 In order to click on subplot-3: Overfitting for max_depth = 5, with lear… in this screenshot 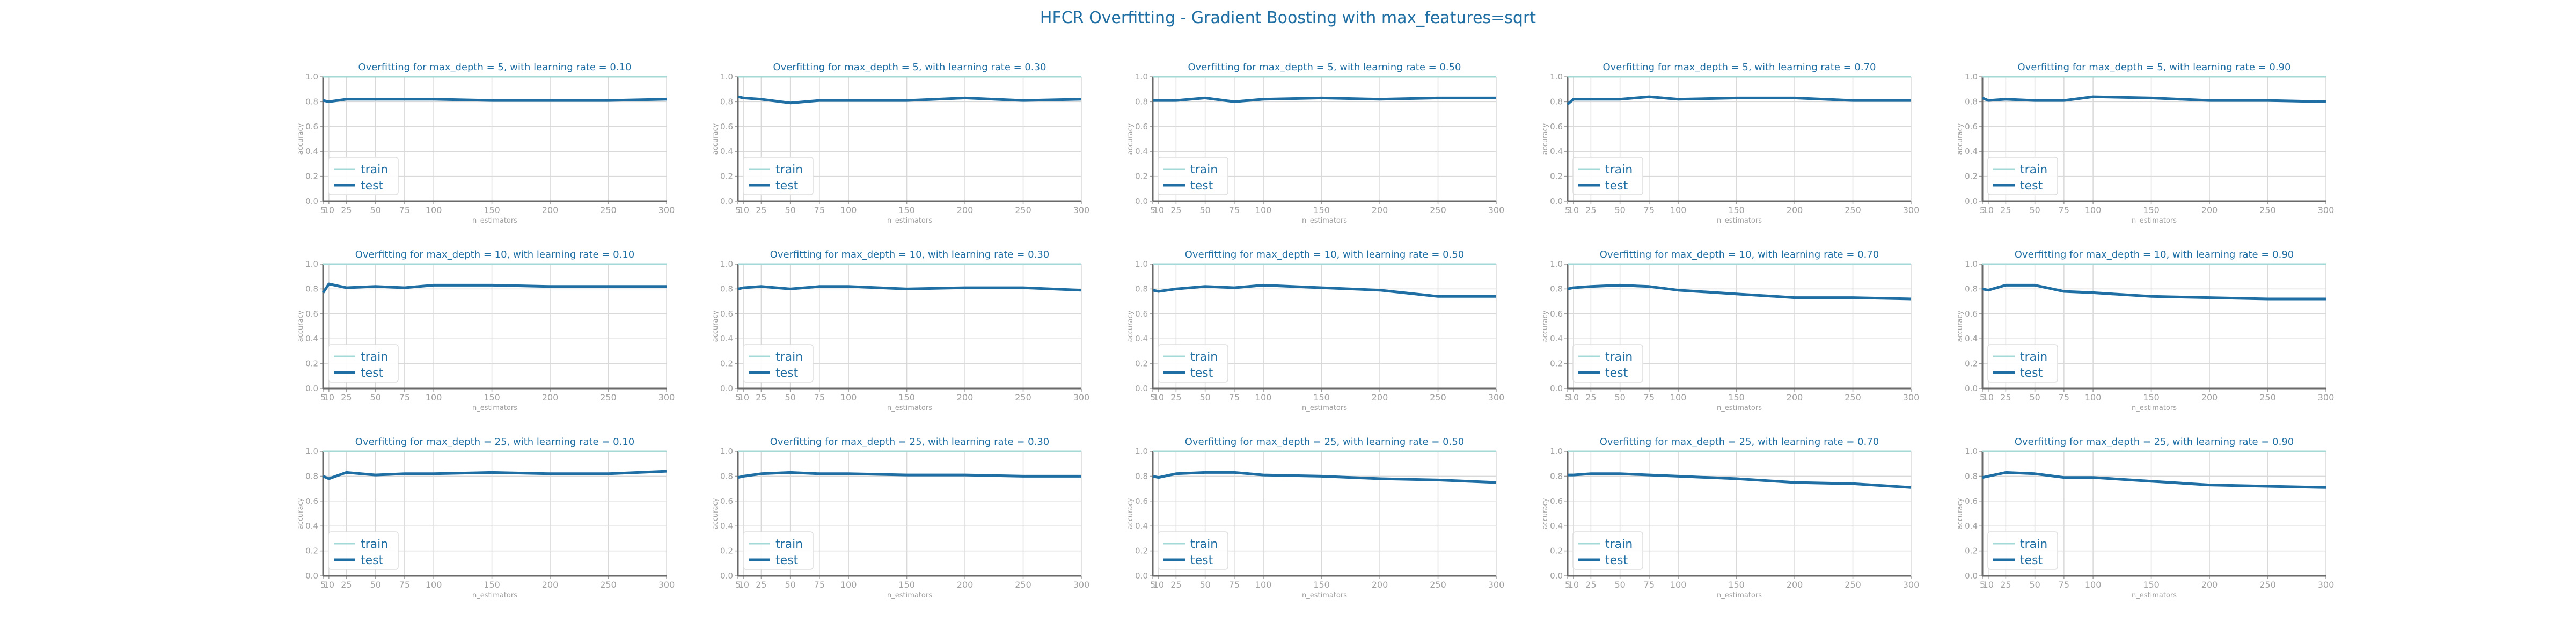, I will do `click(1315, 143)`.